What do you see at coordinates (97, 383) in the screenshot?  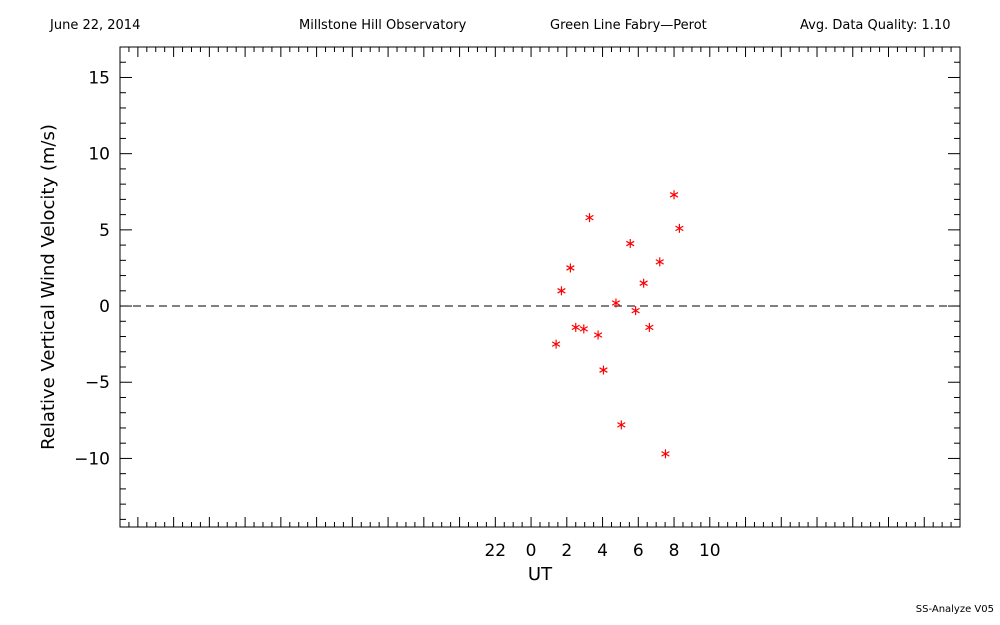 I see `y-tick-label: −5` at bounding box center [97, 383].